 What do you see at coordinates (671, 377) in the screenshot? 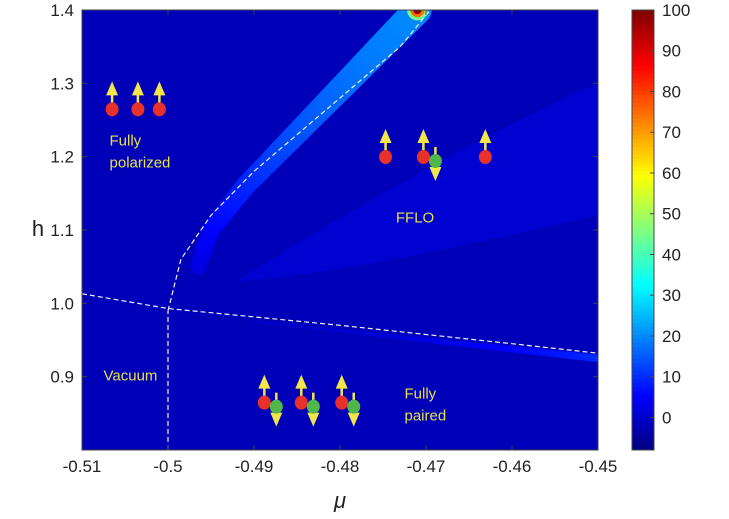
I see `colorbar-tick-label: 10` at bounding box center [671, 377].